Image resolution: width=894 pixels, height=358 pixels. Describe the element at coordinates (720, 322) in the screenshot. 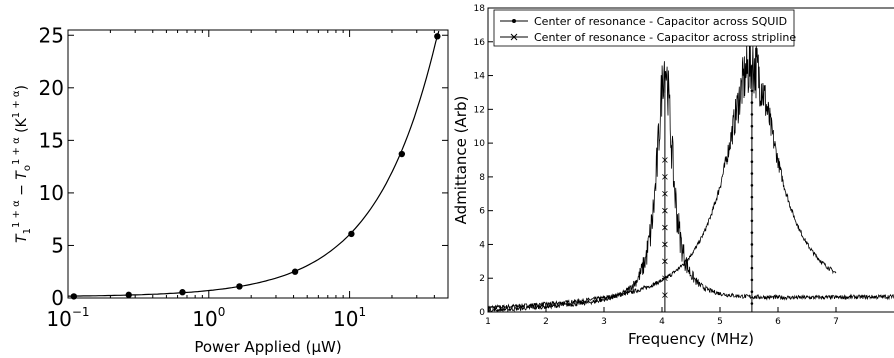

I see `right-x-tick-label: 5` at that location.